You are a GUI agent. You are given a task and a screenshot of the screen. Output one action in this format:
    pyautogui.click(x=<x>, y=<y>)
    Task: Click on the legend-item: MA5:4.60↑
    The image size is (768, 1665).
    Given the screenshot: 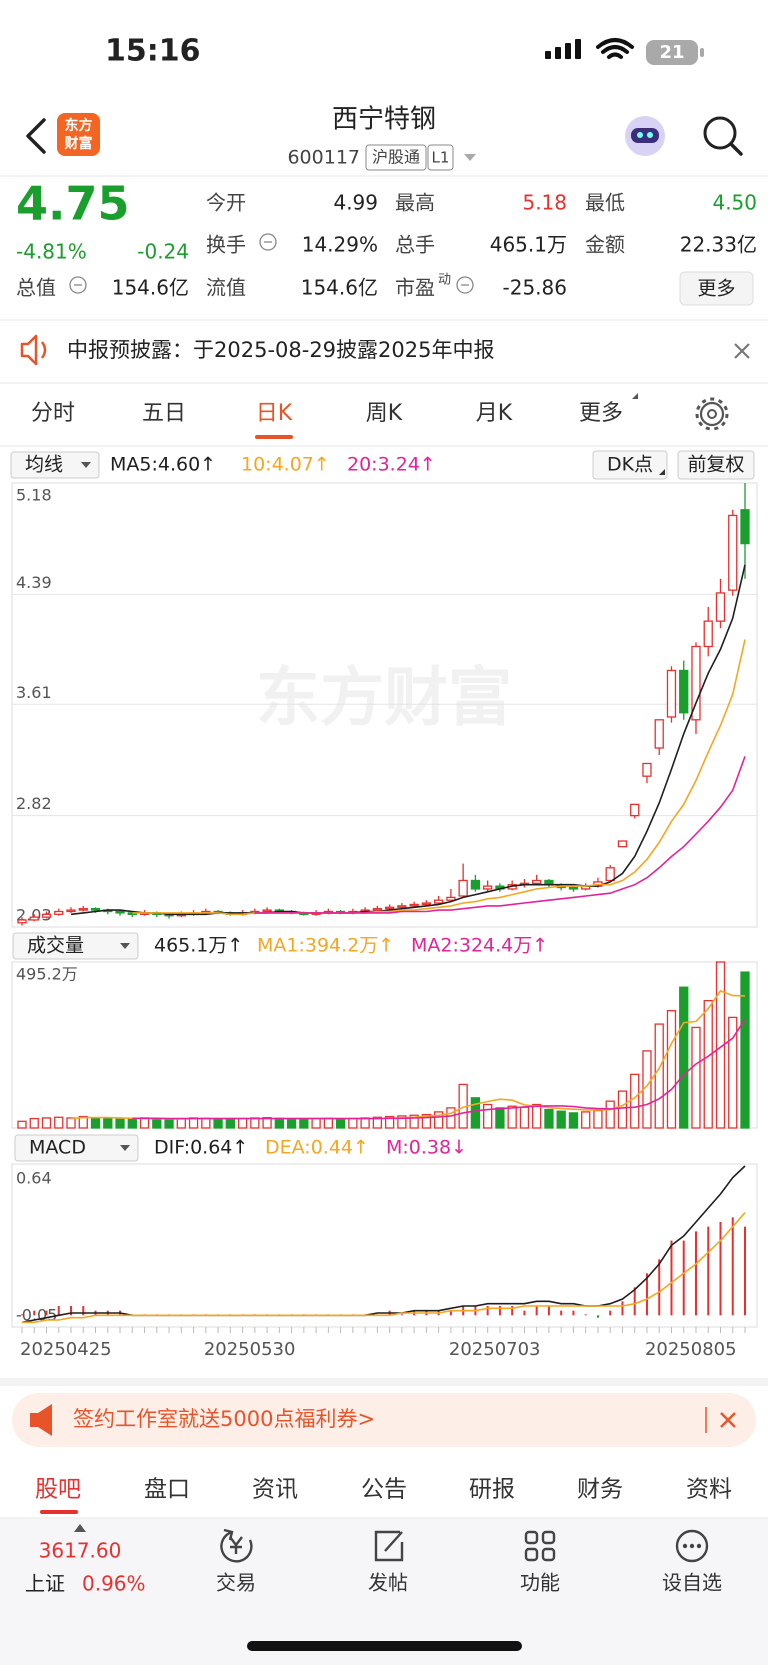 What is the action you would take?
    pyautogui.click(x=163, y=465)
    